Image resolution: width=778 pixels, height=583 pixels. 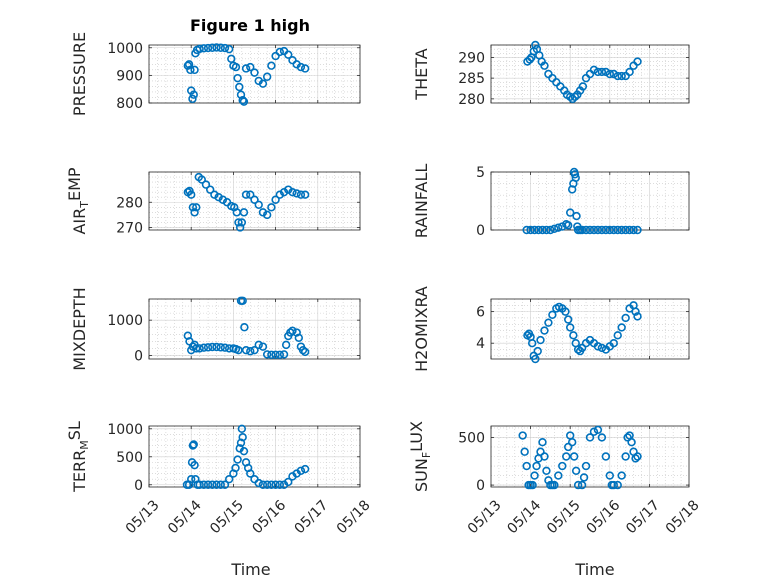 I want to click on y-axis-label-rainfall: RAINFALL, so click(x=421, y=201).